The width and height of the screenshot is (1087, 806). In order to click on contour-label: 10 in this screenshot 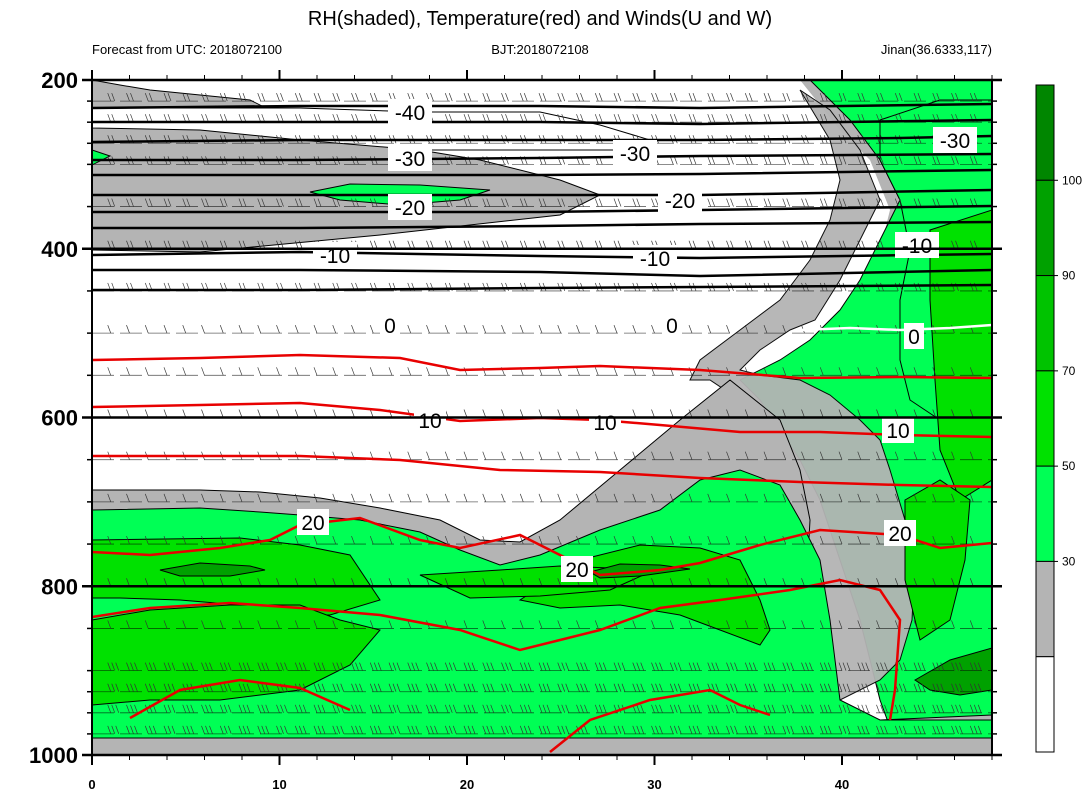, I will do `click(605, 422)`.